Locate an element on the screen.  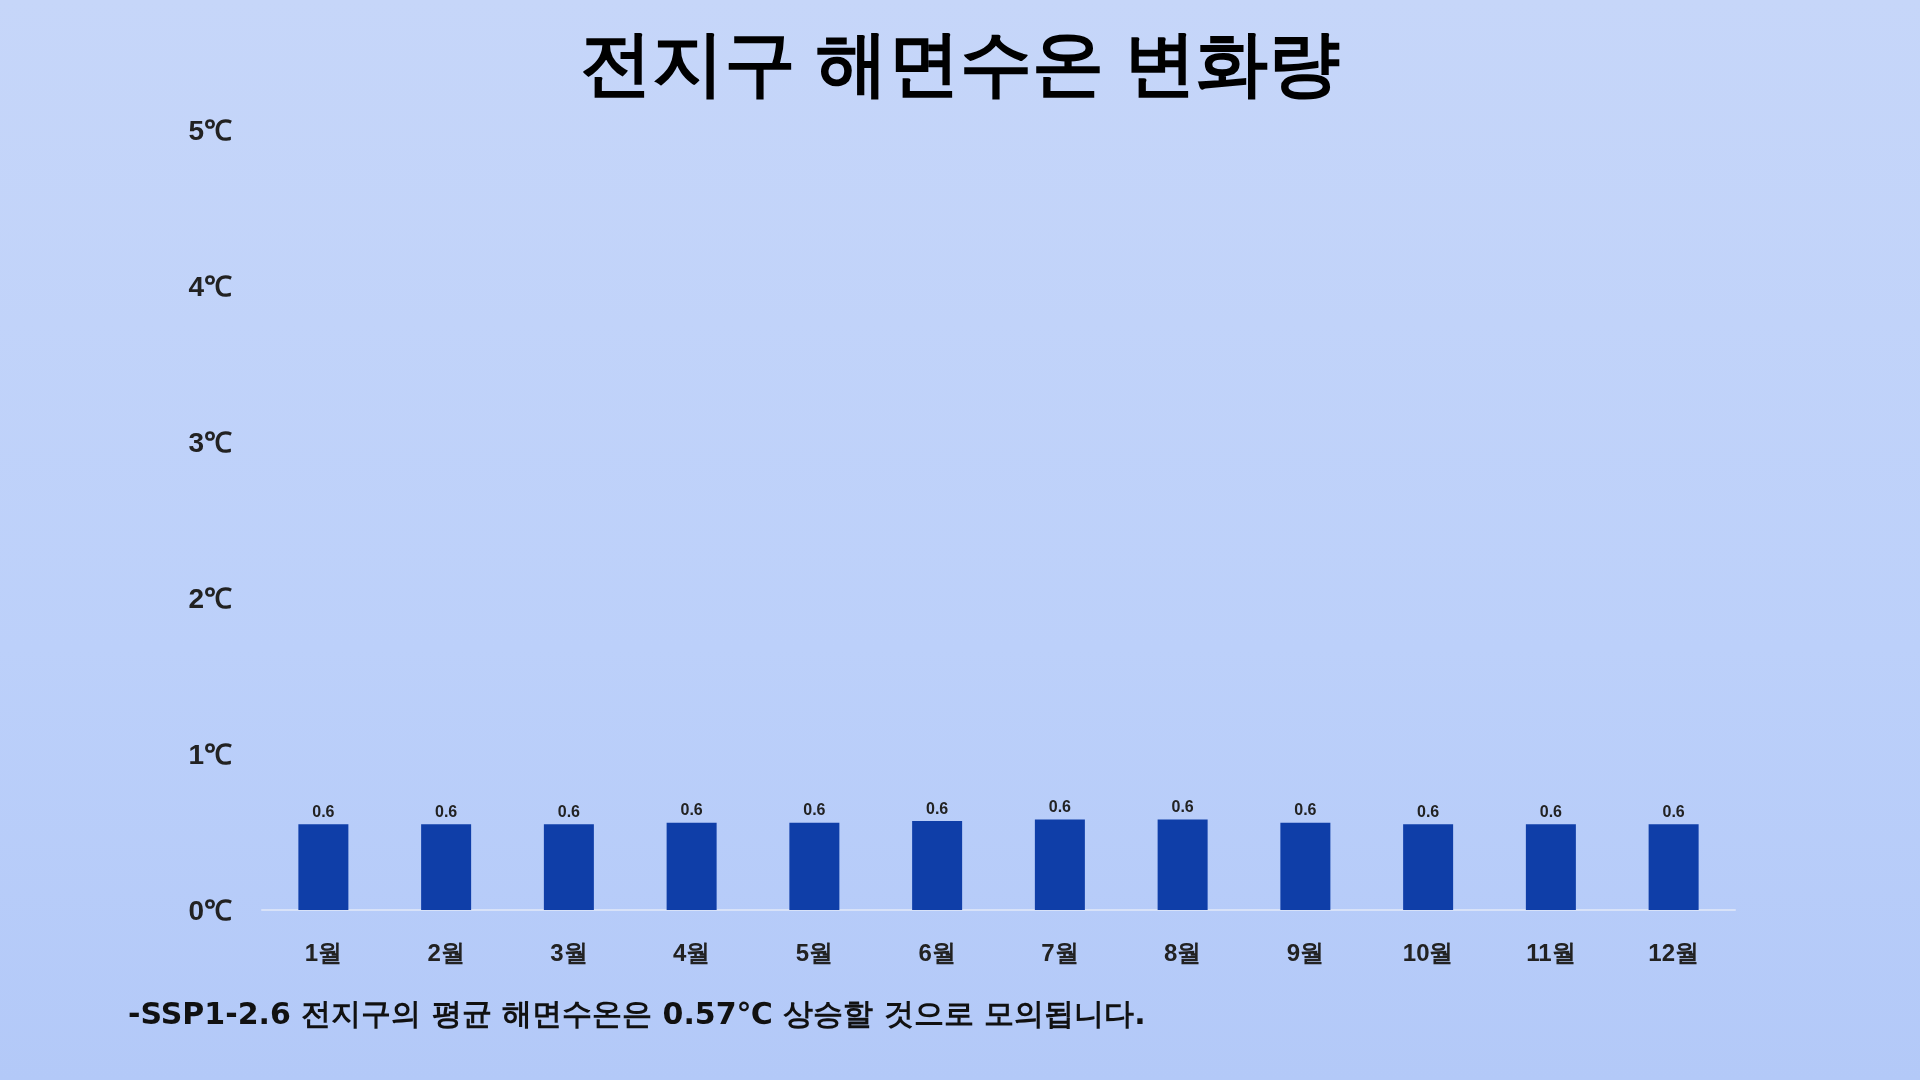
y-tick-label: 1℃ is located at coordinates (210, 754).